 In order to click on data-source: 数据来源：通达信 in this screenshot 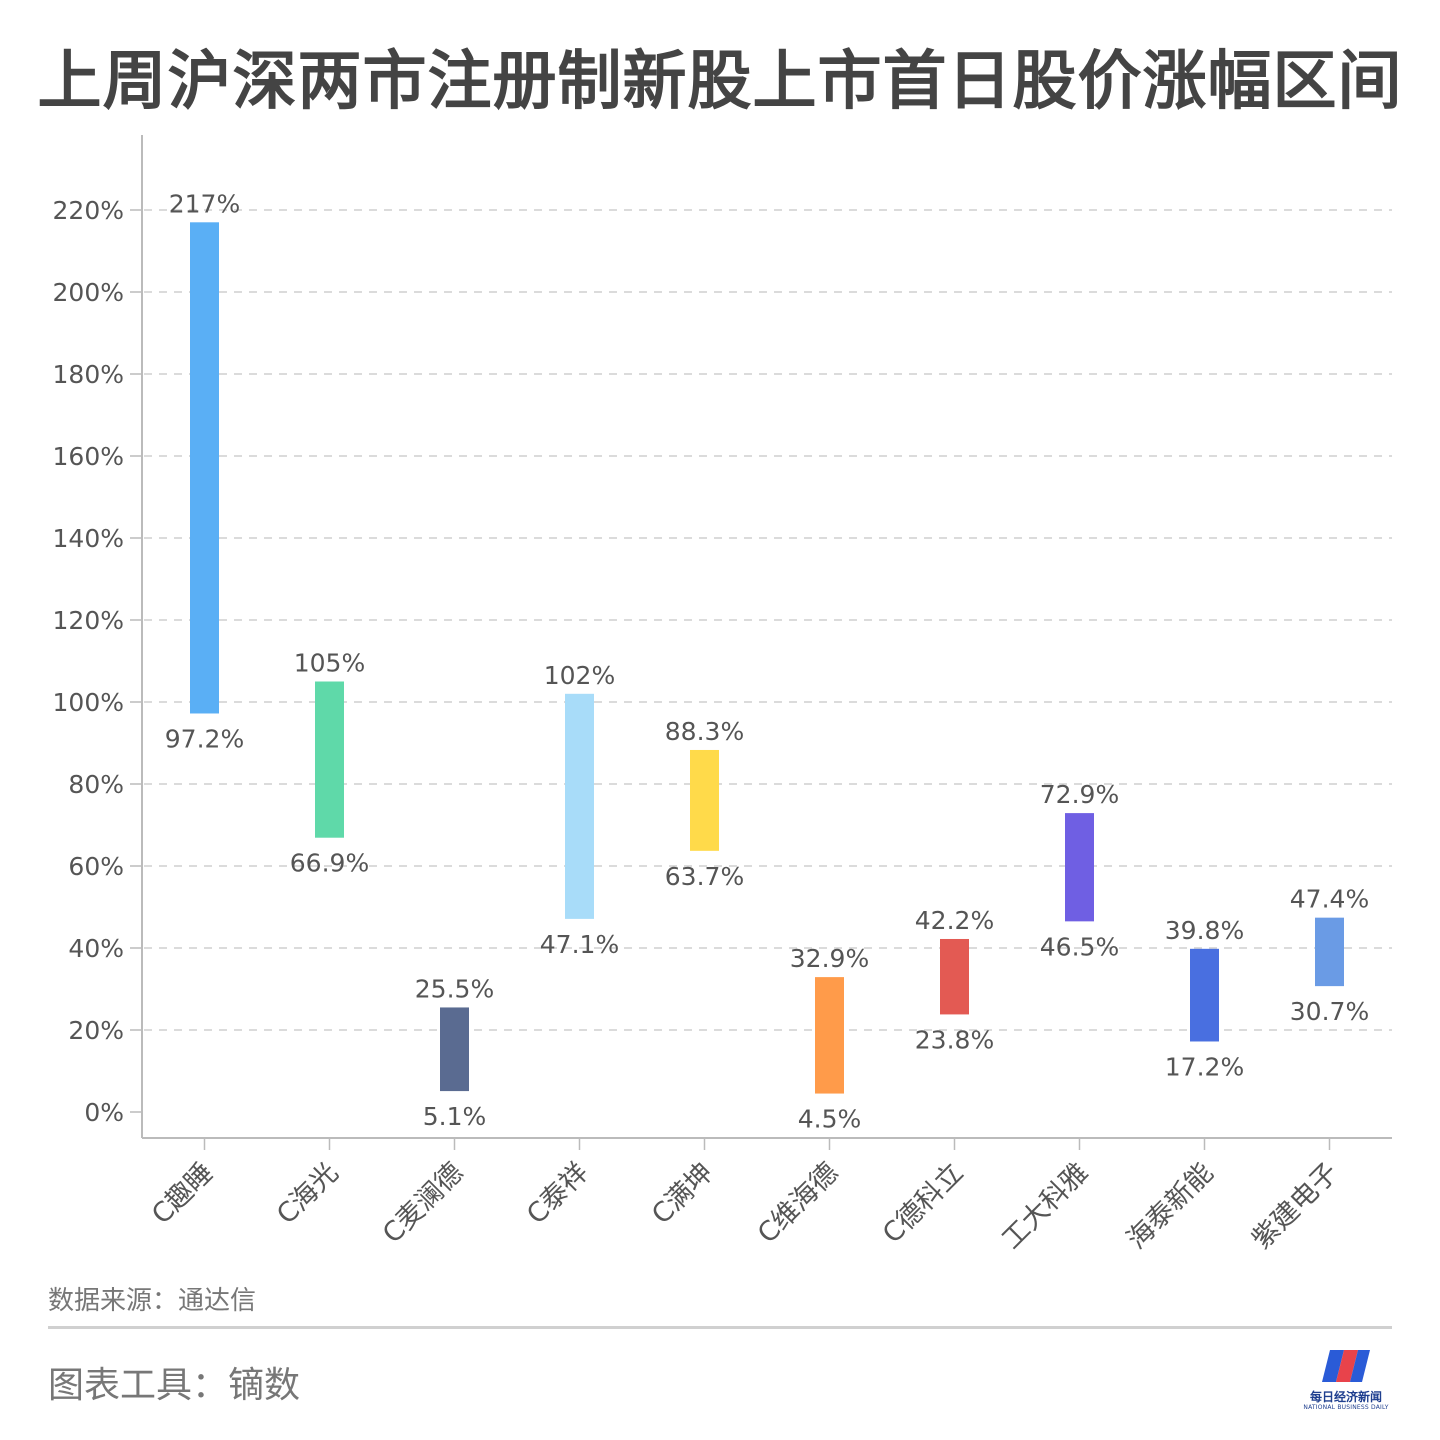, I will do `click(152, 1301)`.